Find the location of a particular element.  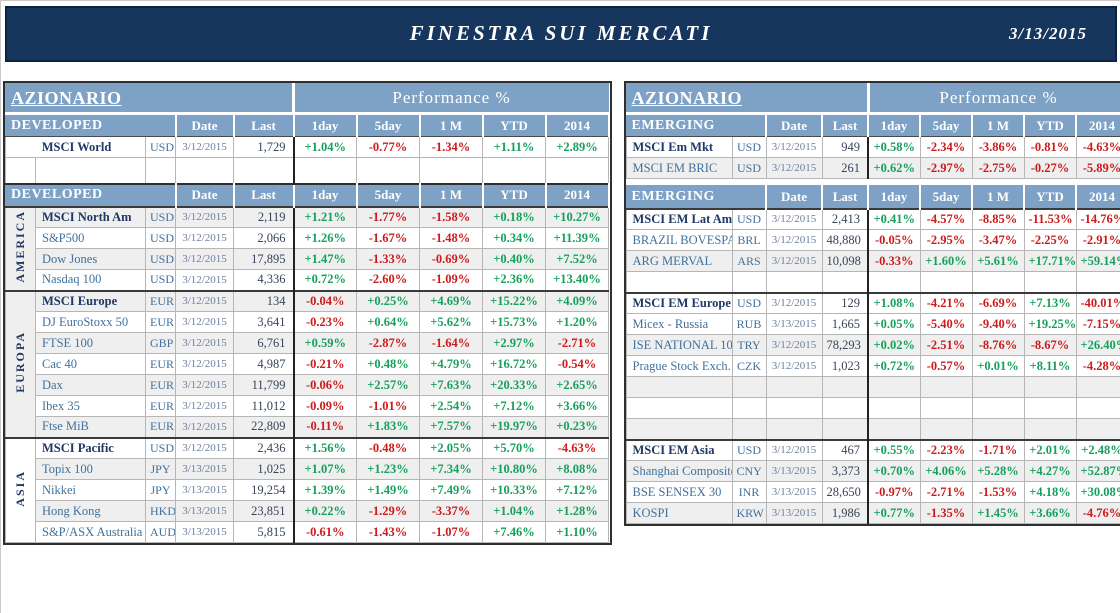

cell-name: BRAZIL BOVESPA is located at coordinates (679, 240).